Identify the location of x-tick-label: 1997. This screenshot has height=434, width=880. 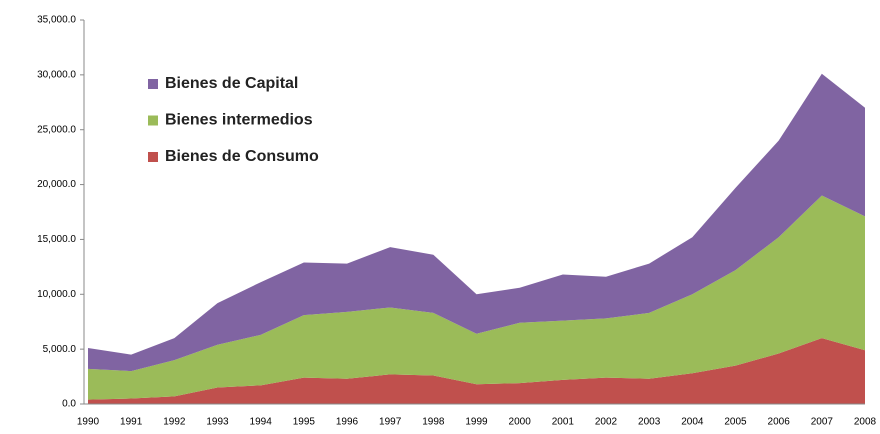
(390, 422).